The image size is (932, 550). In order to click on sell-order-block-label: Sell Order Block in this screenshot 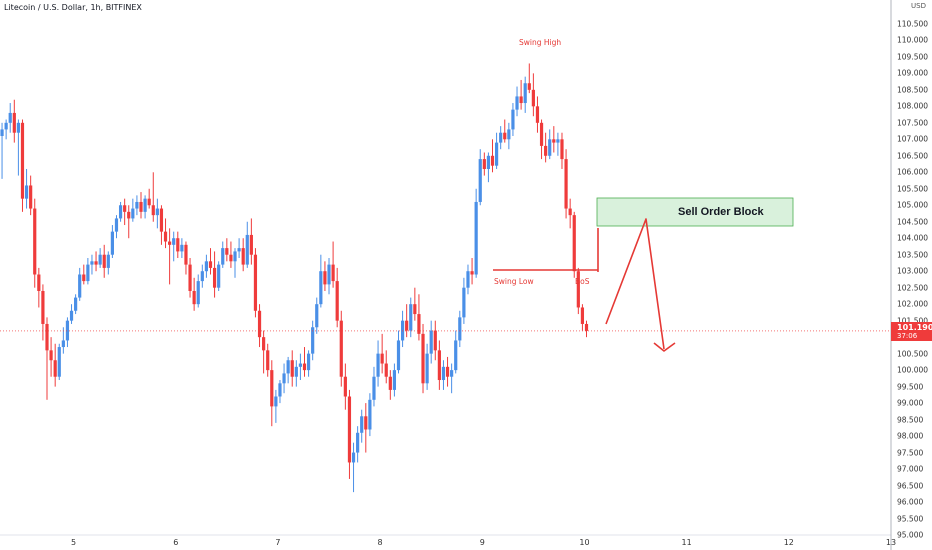, I will do `click(721, 212)`.